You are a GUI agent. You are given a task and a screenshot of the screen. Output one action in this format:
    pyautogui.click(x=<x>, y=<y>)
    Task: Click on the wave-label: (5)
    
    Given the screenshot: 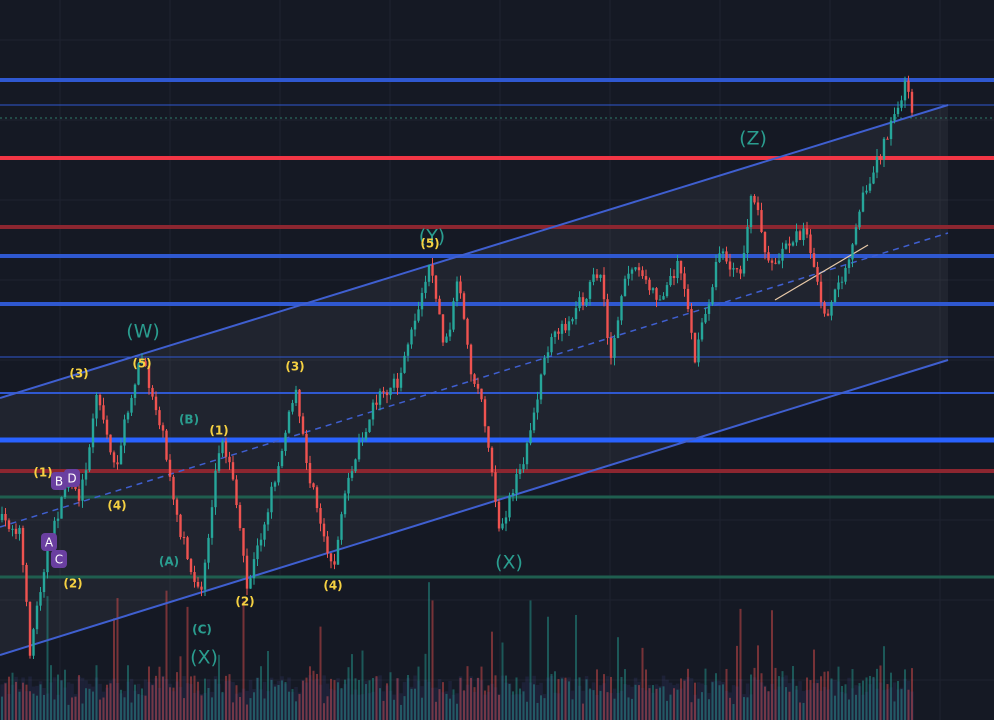 What is the action you would take?
    pyautogui.click(x=141, y=364)
    